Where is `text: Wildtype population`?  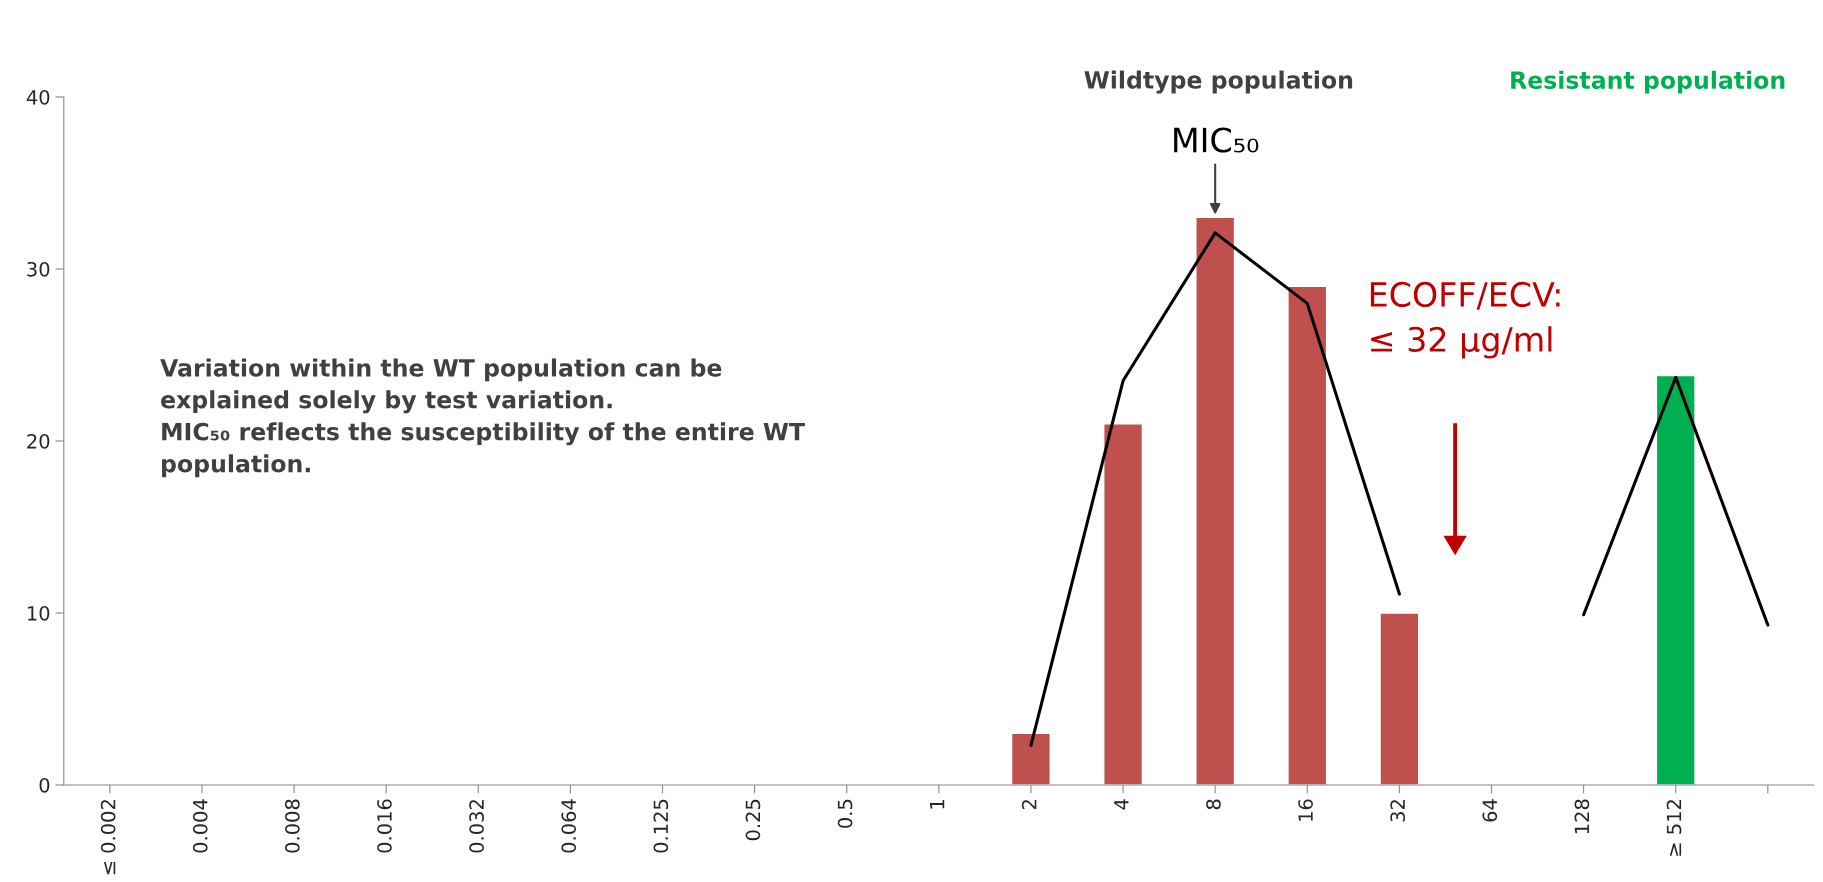 text: Wildtype population is located at coordinates (1218, 82).